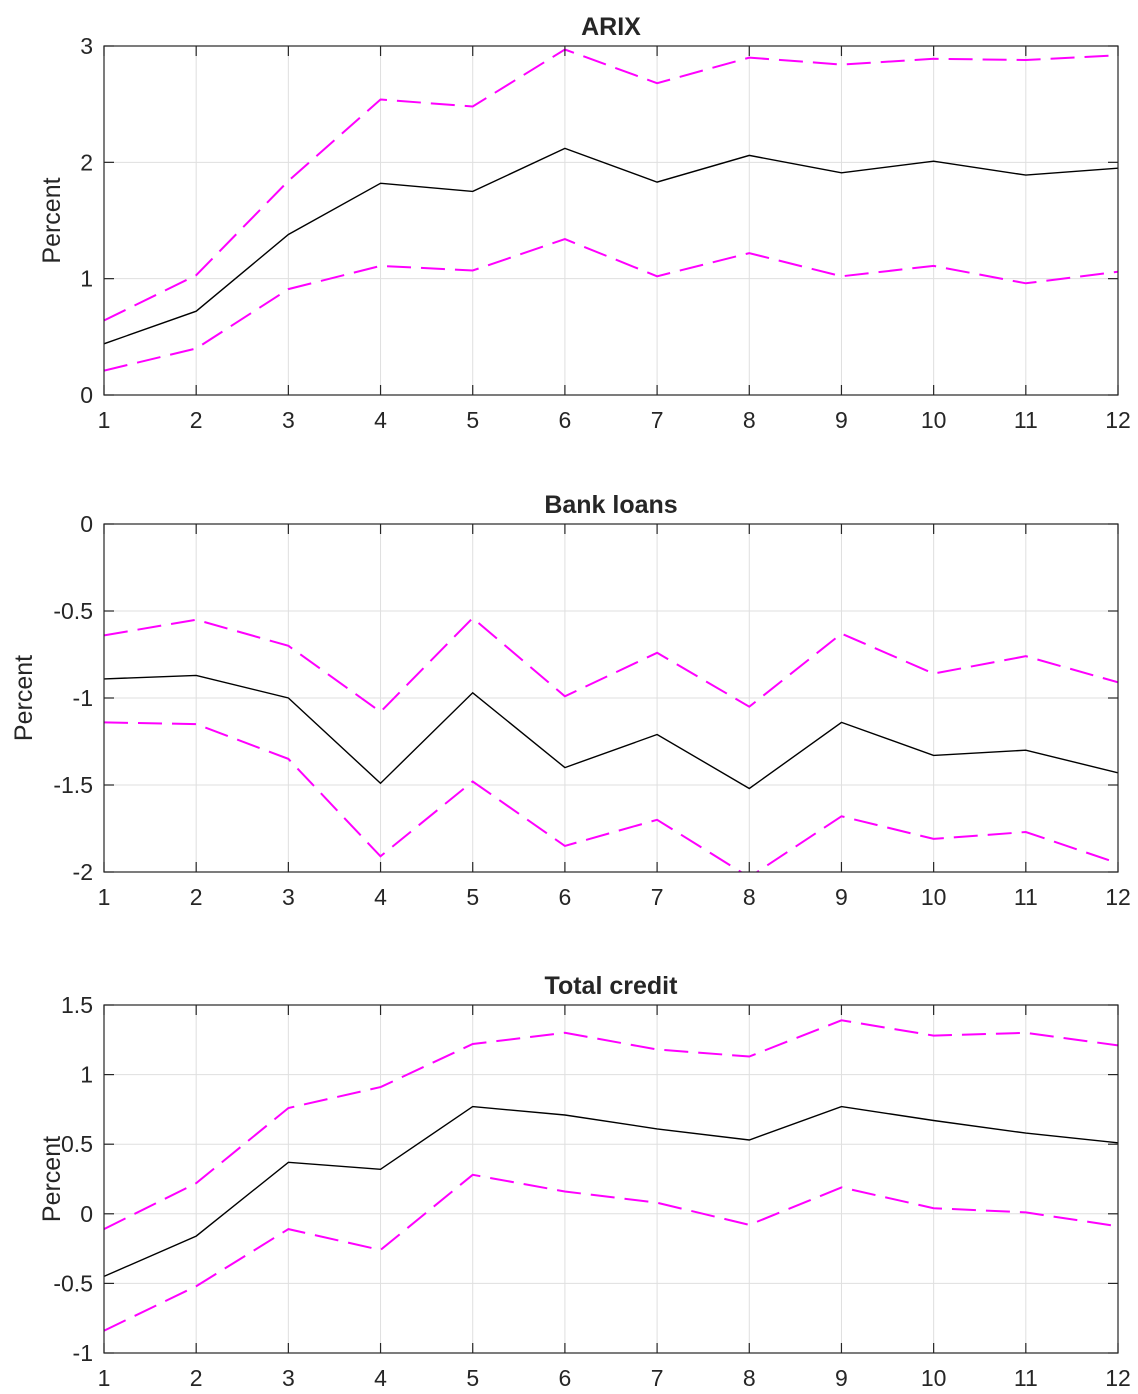  Describe the element at coordinates (612, 986) in the screenshot. I see `chart-title: Total credit` at that location.